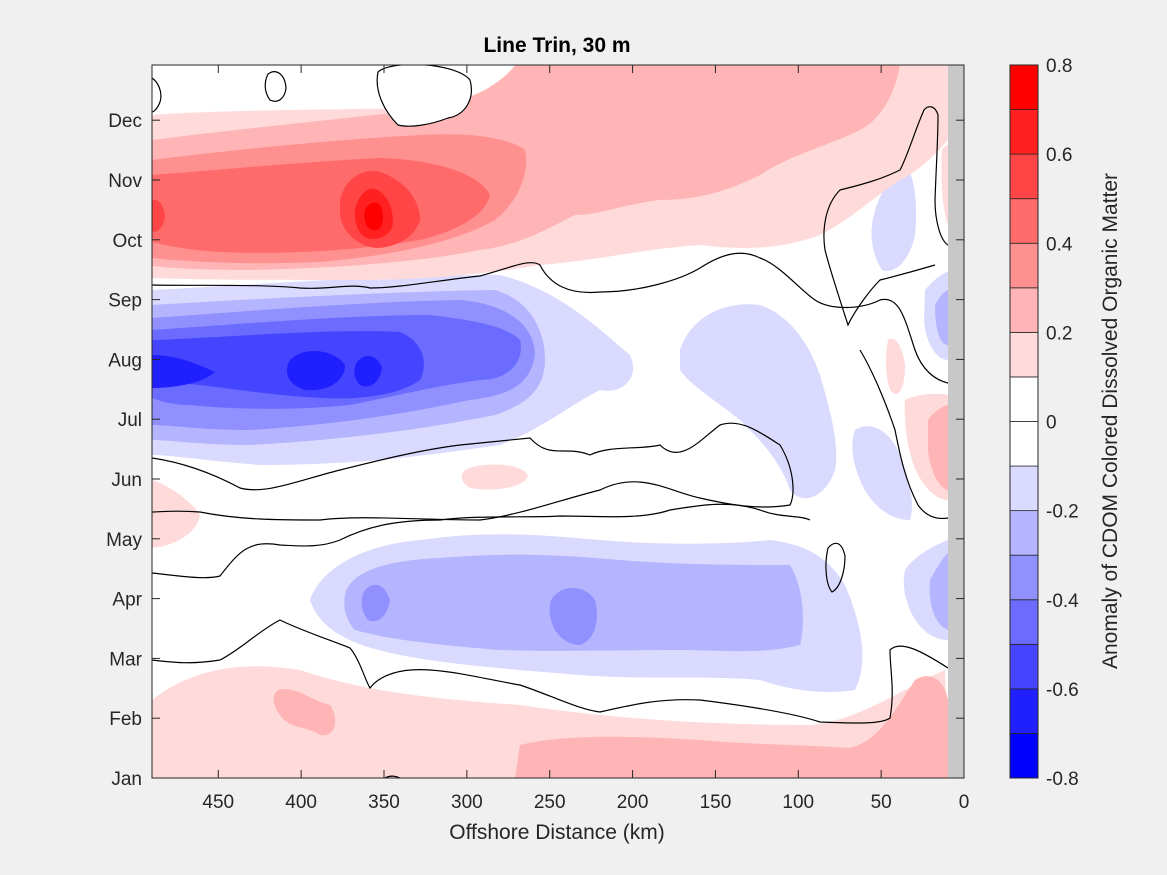 Image resolution: width=1167 pixels, height=875 pixels. I want to click on x-tick-label: 50, so click(881, 802).